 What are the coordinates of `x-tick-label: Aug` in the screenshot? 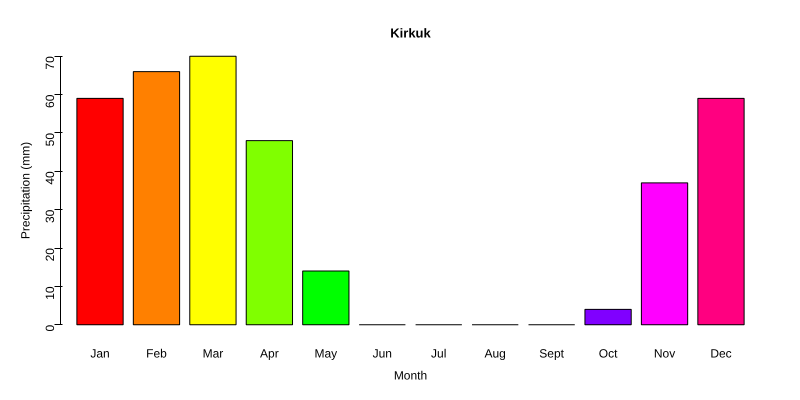 It's located at (495, 353).